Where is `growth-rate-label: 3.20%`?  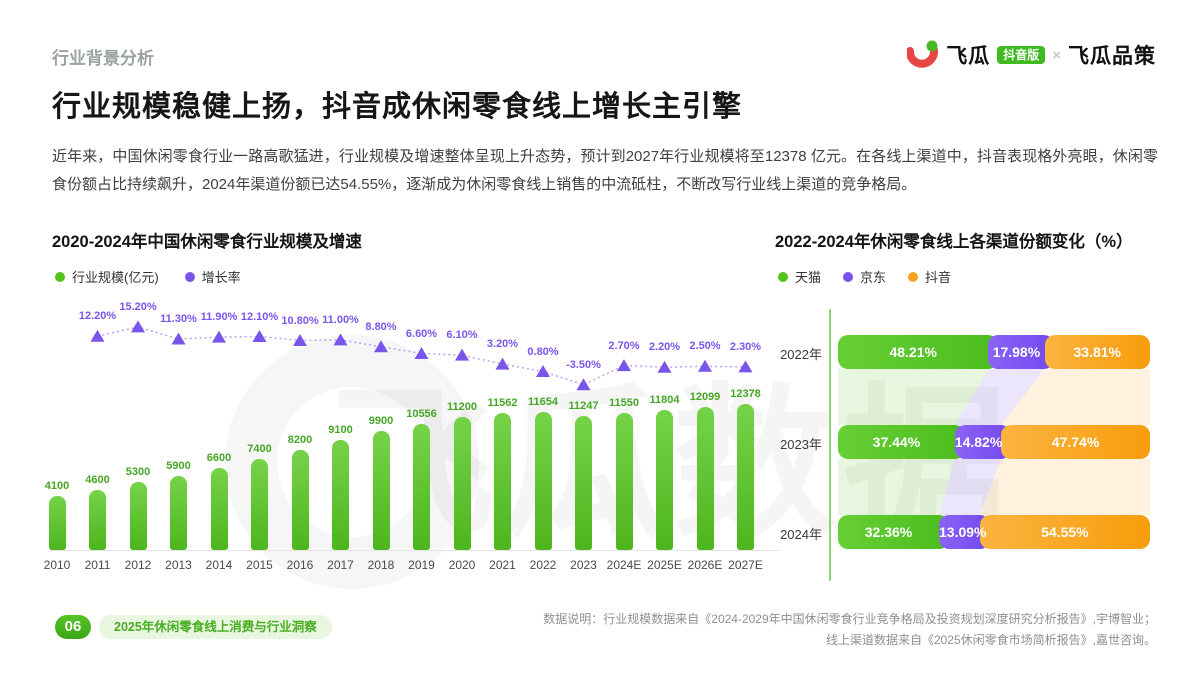 growth-rate-label: 3.20% is located at coordinates (502, 344).